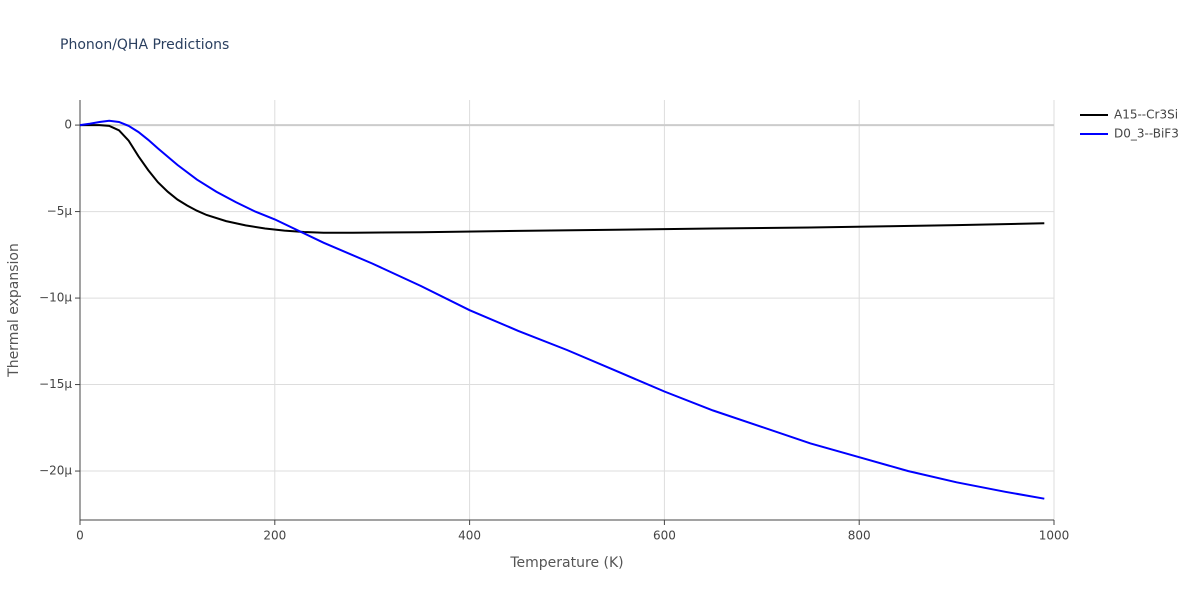 This screenshot has width=1200, height=600. What do you see at coordinates (144, 45) in the screenshot?
I see `chart-title: Phonon/QHA Predictions` at bounding box center [144, 45].